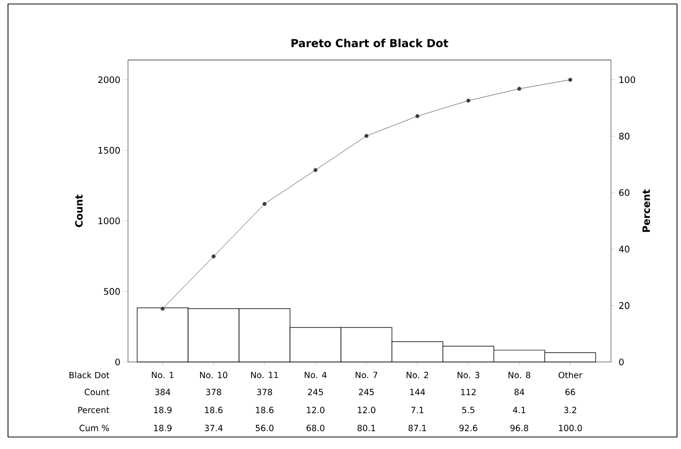 The width and height of the screenshot is (681, 449). I want to click on data-label: 66, so click(570, 392).